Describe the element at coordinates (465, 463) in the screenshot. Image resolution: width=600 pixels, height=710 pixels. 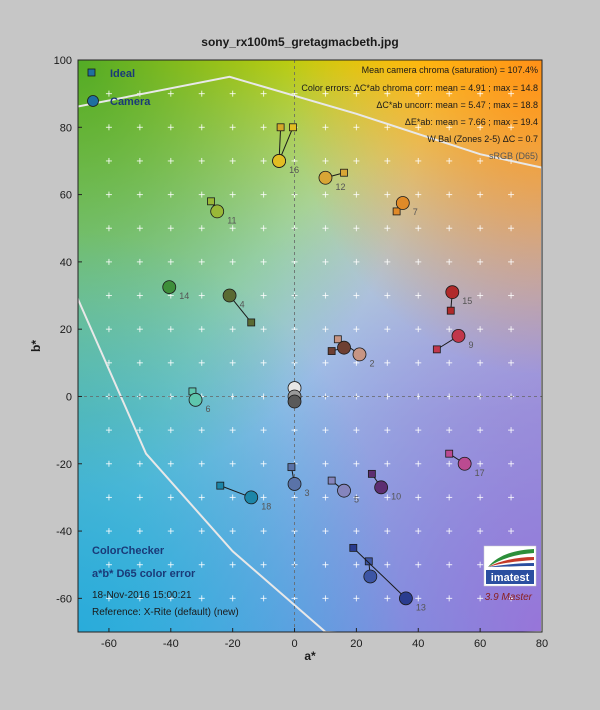
I see `patch-marker-pair: 17` at that location.